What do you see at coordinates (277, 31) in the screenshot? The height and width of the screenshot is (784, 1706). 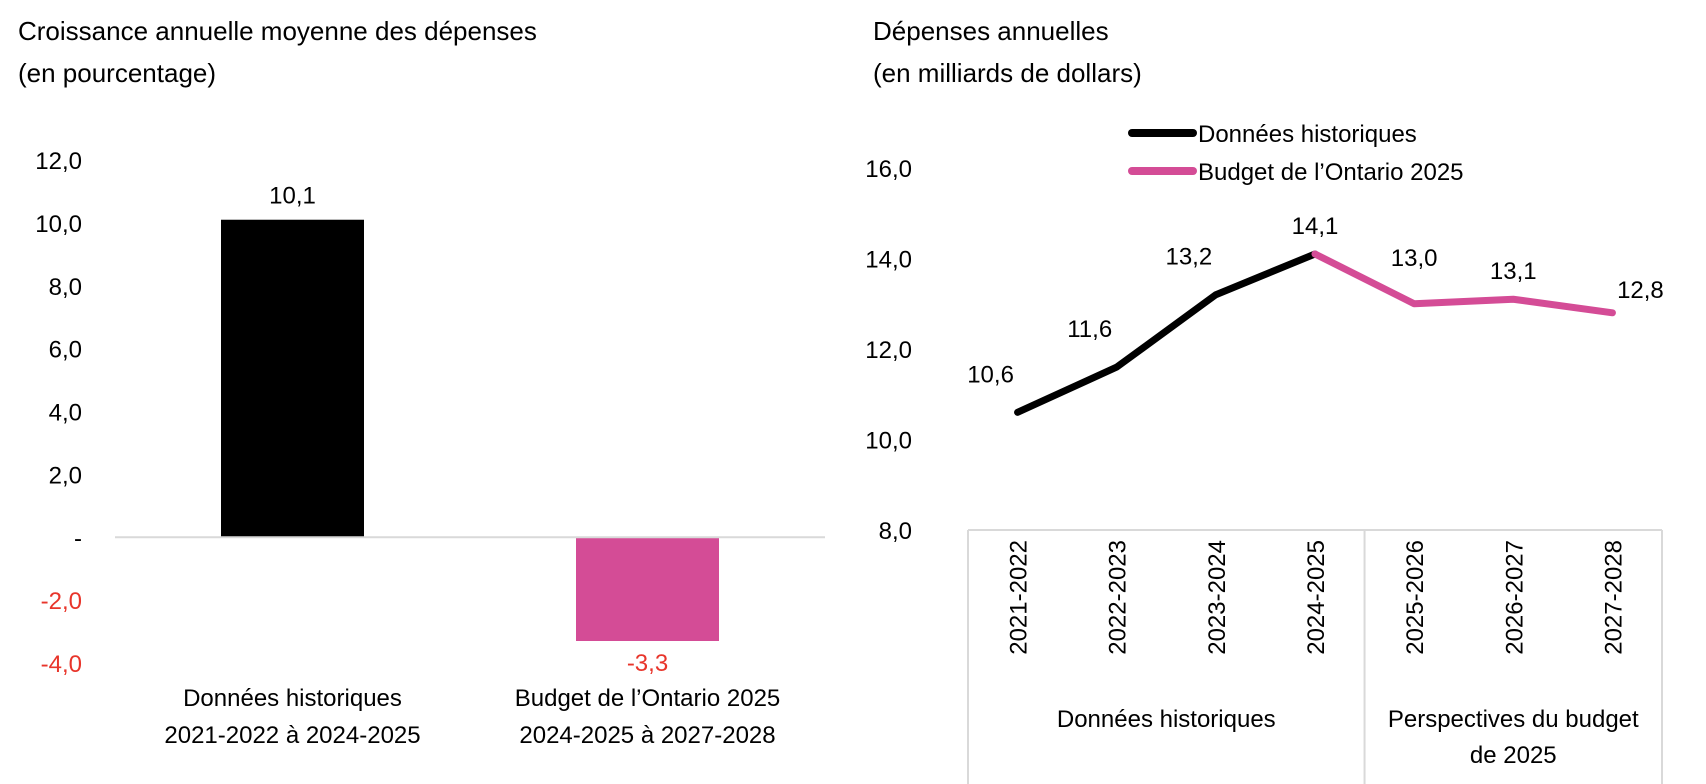 I see `left-chart-title: Croissance annuelle moyenne des dépenses` at bounding box center [277, 31].